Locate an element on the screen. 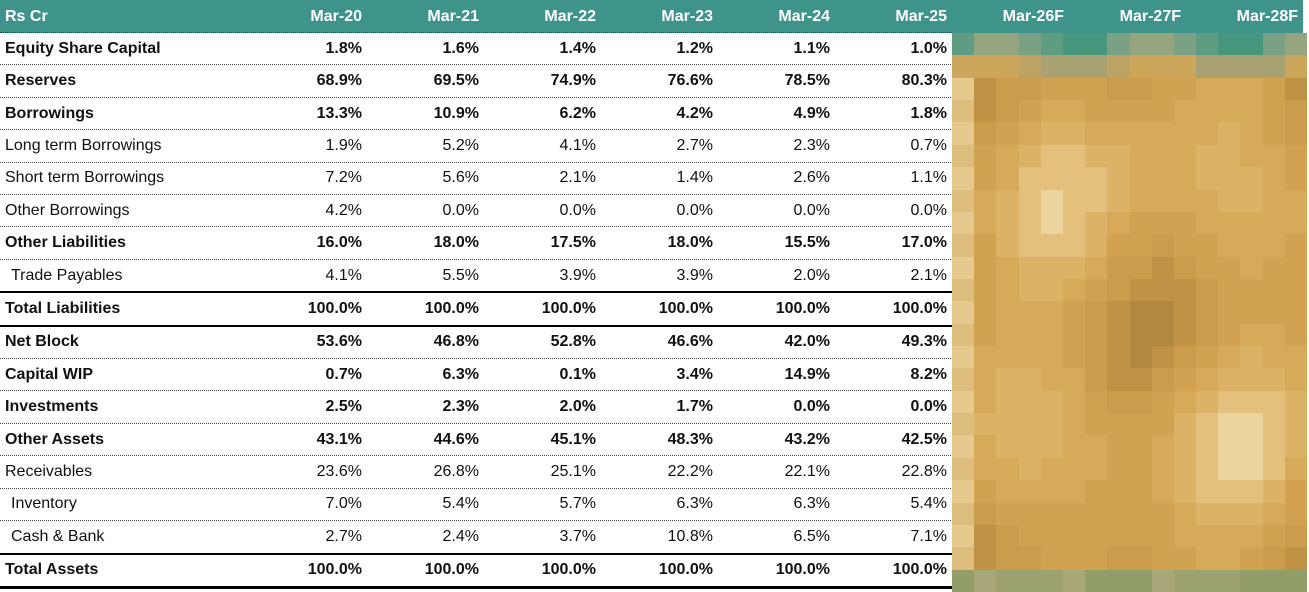 Image resolution: width=1309 pixels, height=592 pixels. cell-capital-wip-mar-25: 8.2% is located at coordinates (928, 374).